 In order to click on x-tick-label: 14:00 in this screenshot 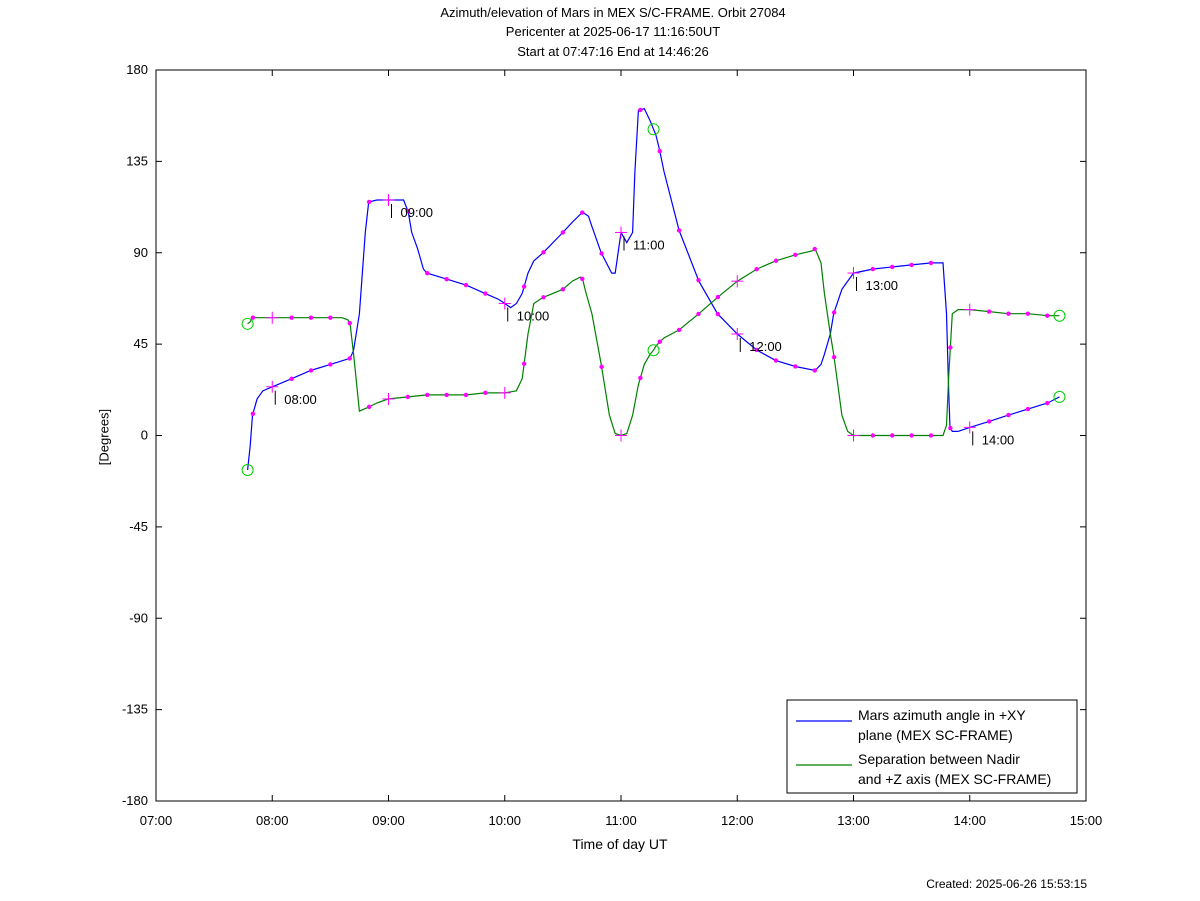, I will do `click(969, 820)`.